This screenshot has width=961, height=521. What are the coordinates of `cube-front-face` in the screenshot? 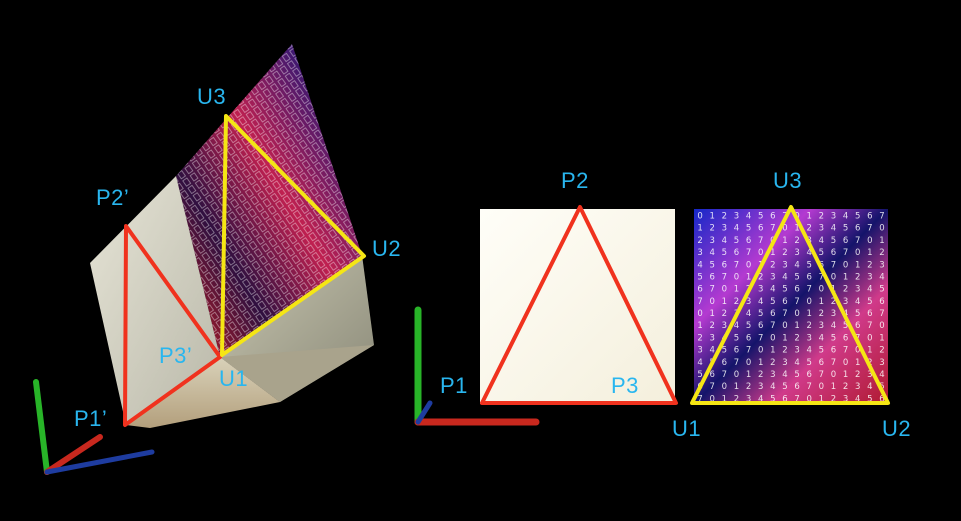 It's located at (297, 373).